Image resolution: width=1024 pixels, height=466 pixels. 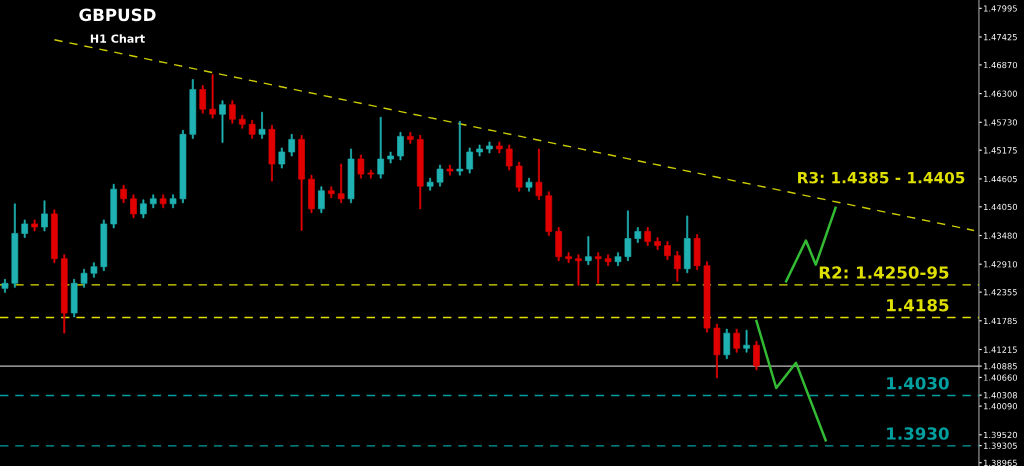 I want to click on y-tick-label: 1.39520, so click(x=1001, y=435).